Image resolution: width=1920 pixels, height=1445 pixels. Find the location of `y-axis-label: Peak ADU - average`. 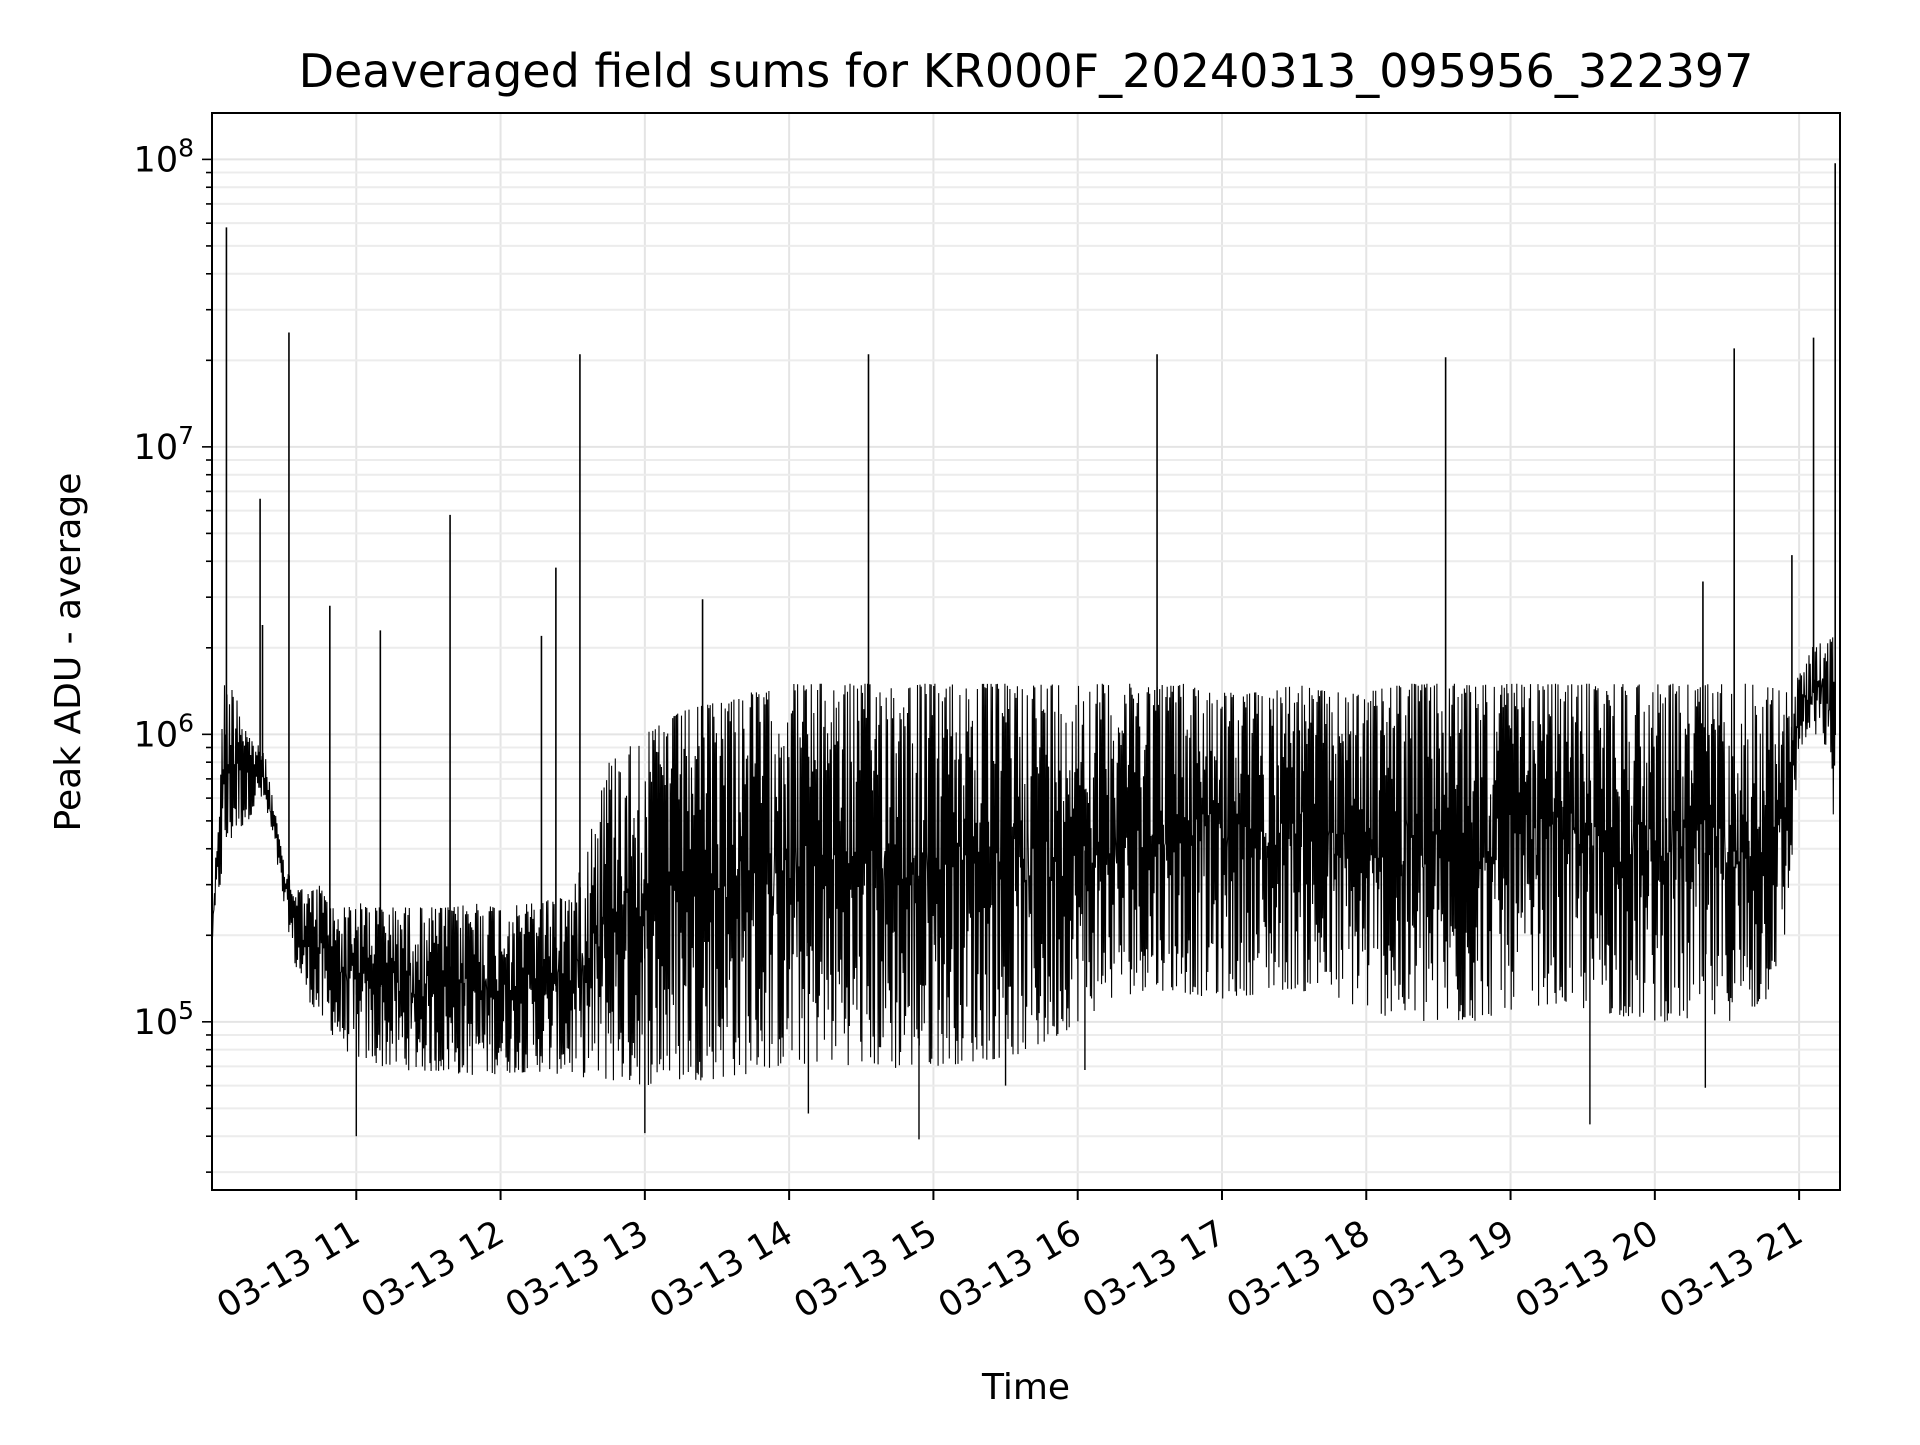

y-axis-label: Peak ADU - average is located at coordinates (68, 652).